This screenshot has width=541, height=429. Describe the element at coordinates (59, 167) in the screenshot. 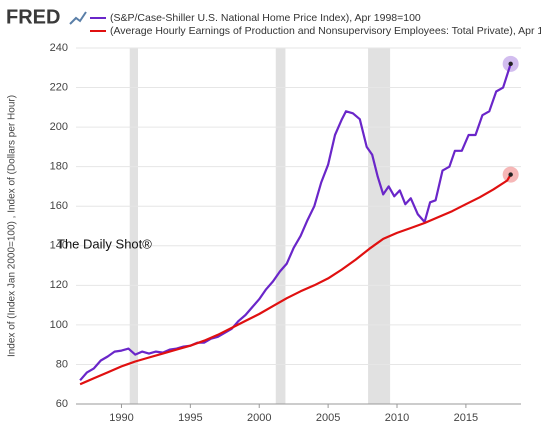

I see `y-tick-label: 180` at that location.